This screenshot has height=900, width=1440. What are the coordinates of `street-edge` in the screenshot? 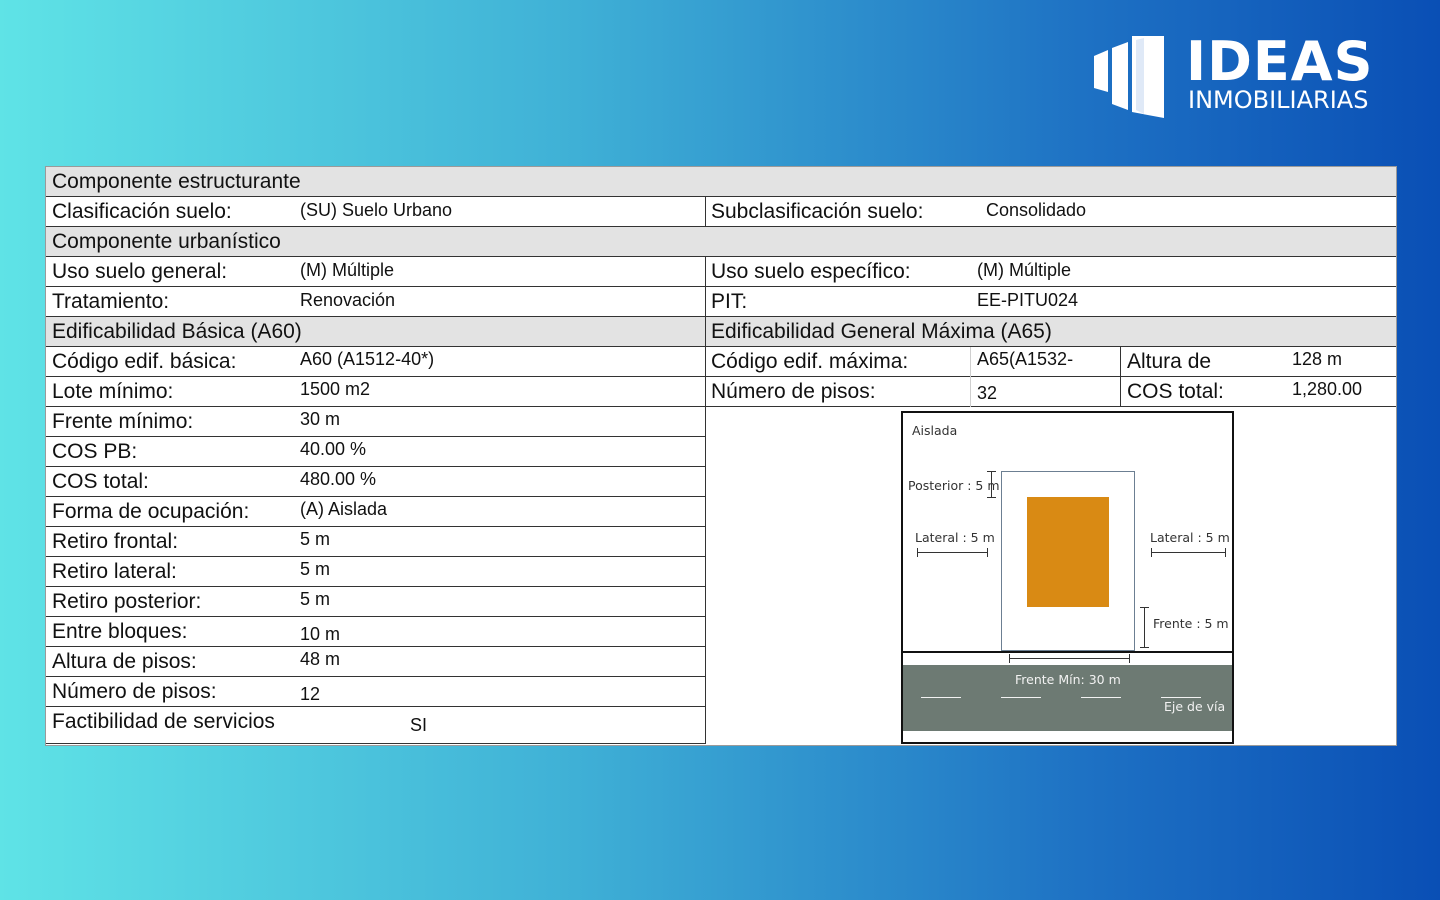 It's located at (1067, 652).